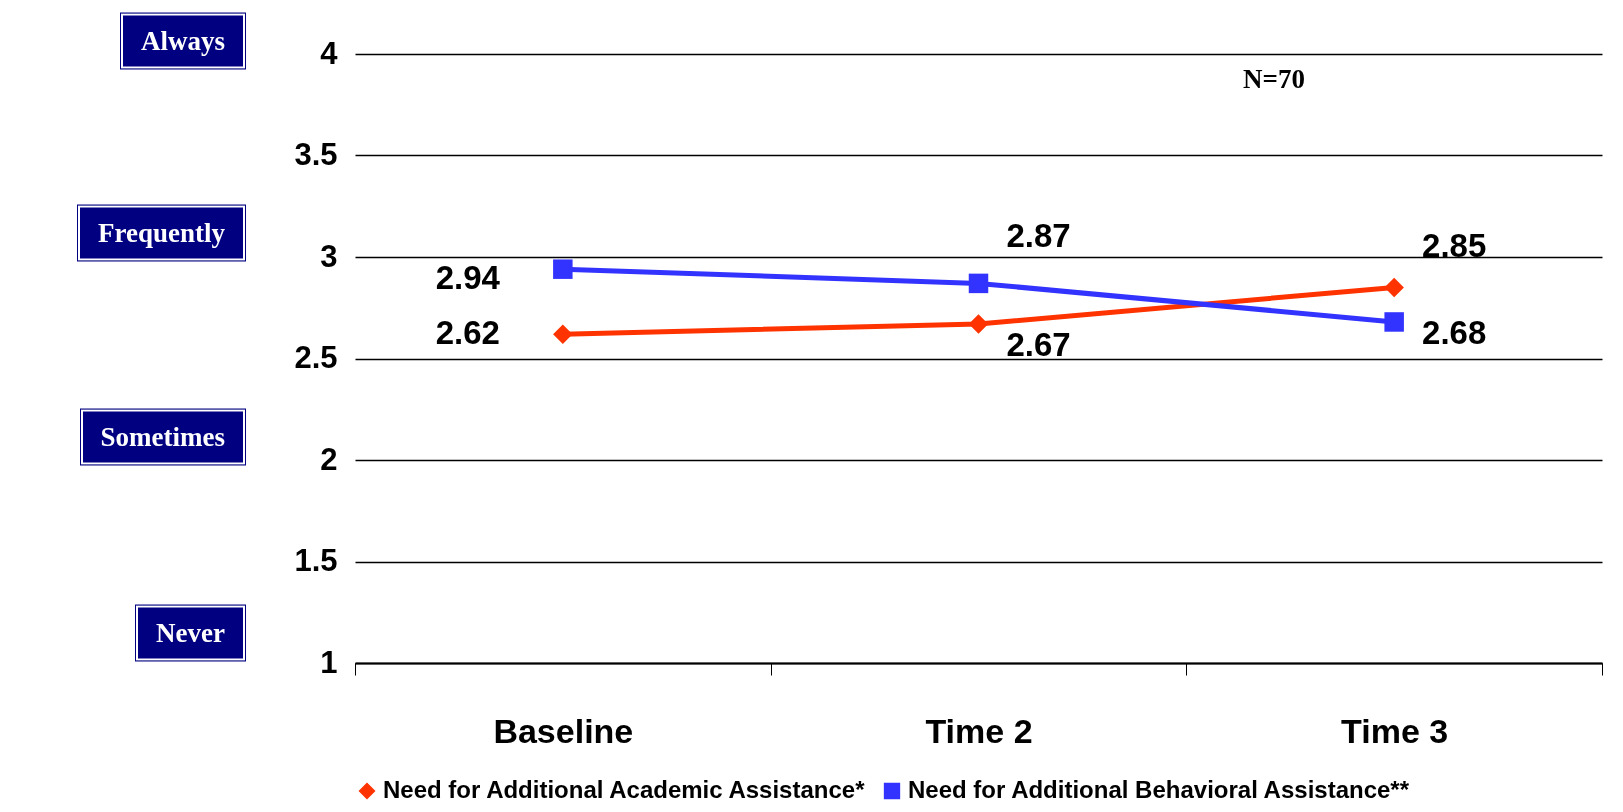 This screenshot has height=812, width=1623. What do you see at coordinates (329, 459) in the screenshot?
I see `y-tick-label: 2` at bounding box center [329, 459].